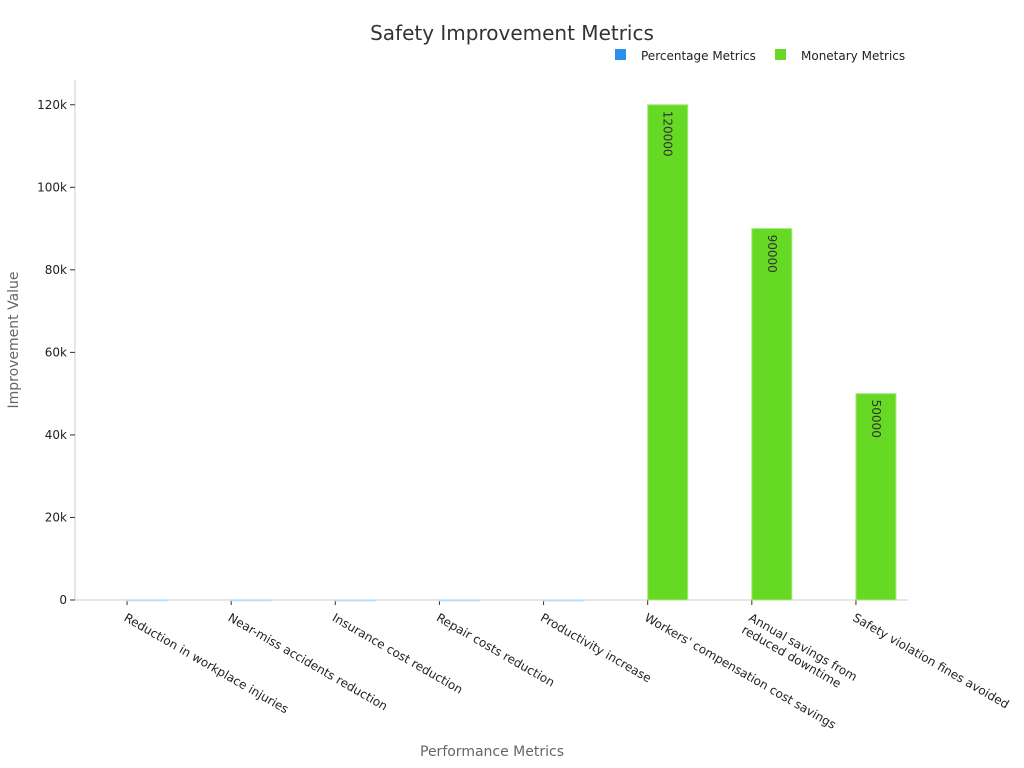 This screenshot has height=768, width=1024. I want to click on legend-label-2: Monetary Metrics, so click(853, 56).